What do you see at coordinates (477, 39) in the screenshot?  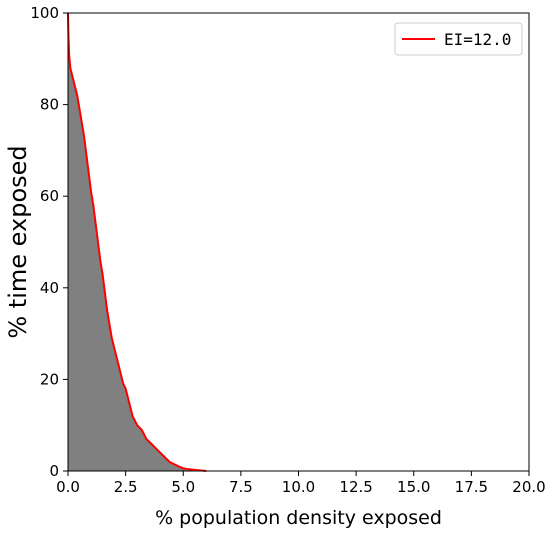 I see `legend-label: EI=12.0` at bounding box center [477, 39].